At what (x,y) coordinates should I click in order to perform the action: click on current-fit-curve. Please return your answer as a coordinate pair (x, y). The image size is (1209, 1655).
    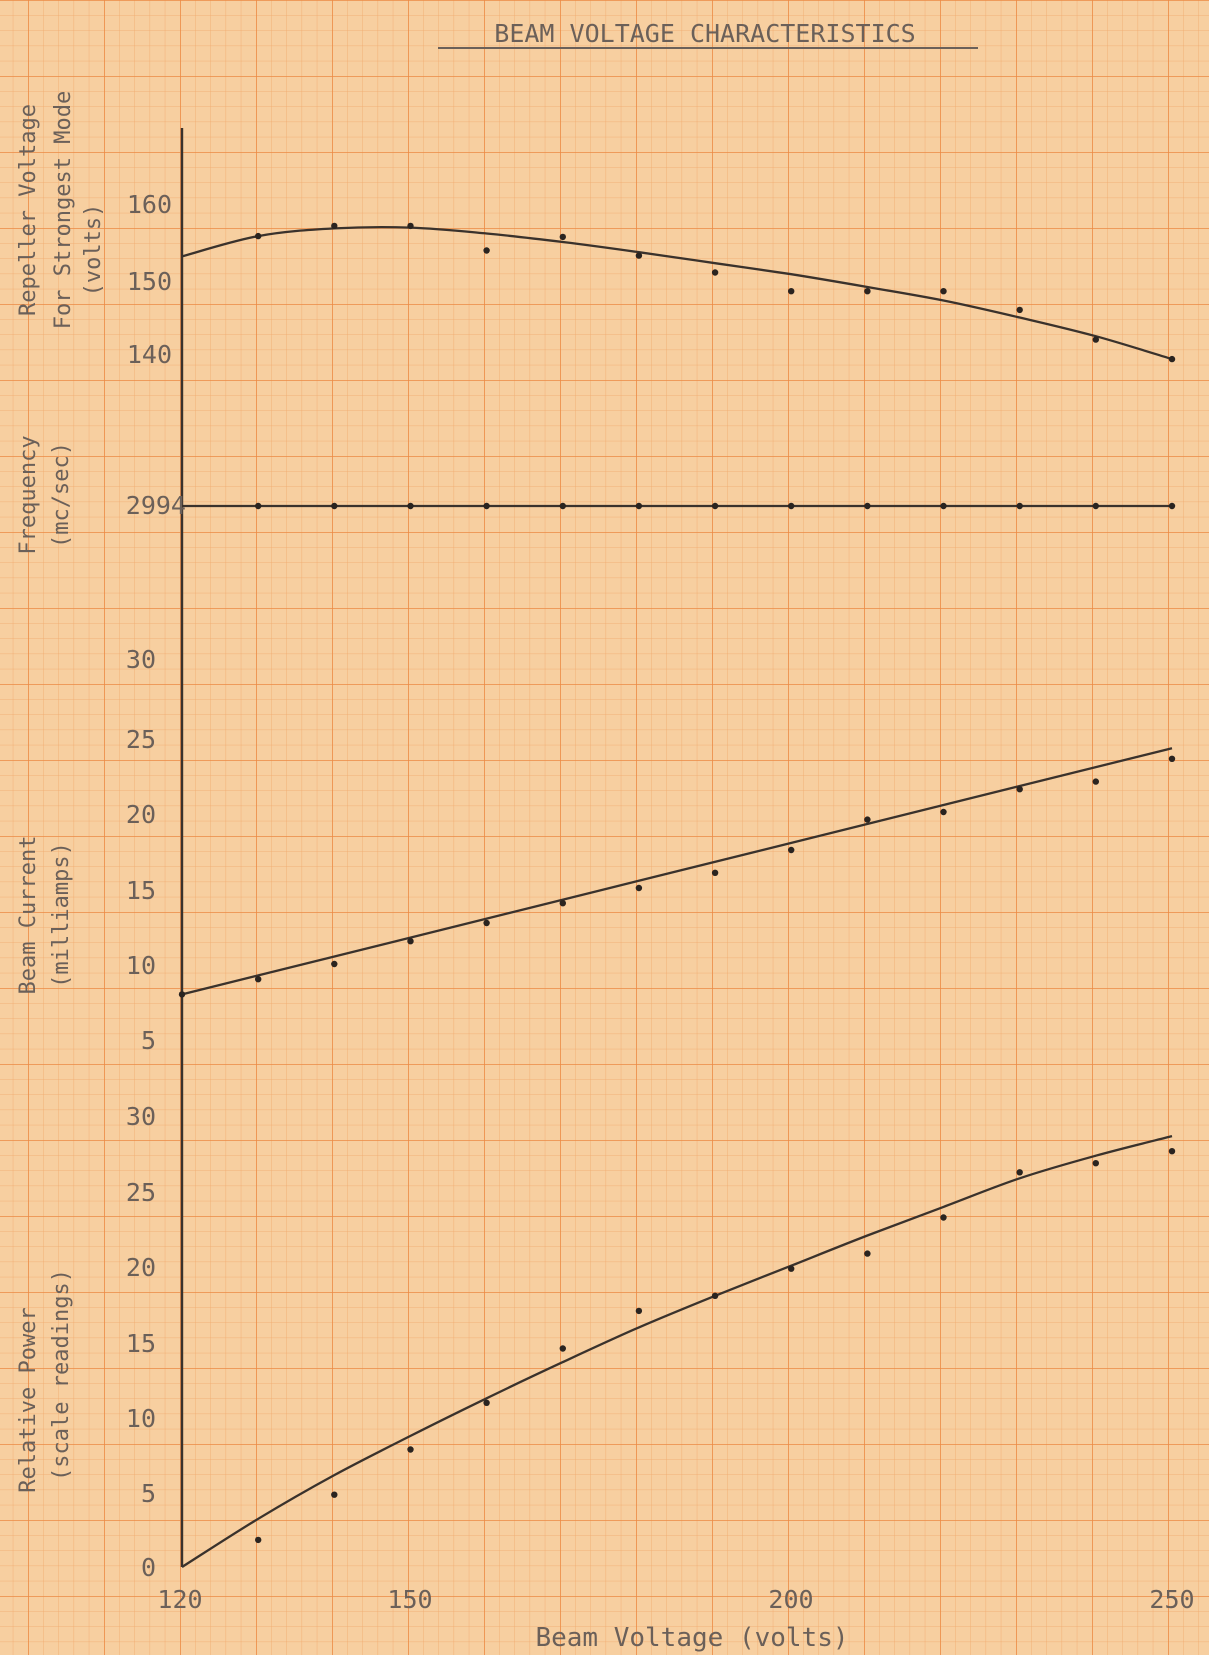
    Looking at the image, I should click on (677, 871).